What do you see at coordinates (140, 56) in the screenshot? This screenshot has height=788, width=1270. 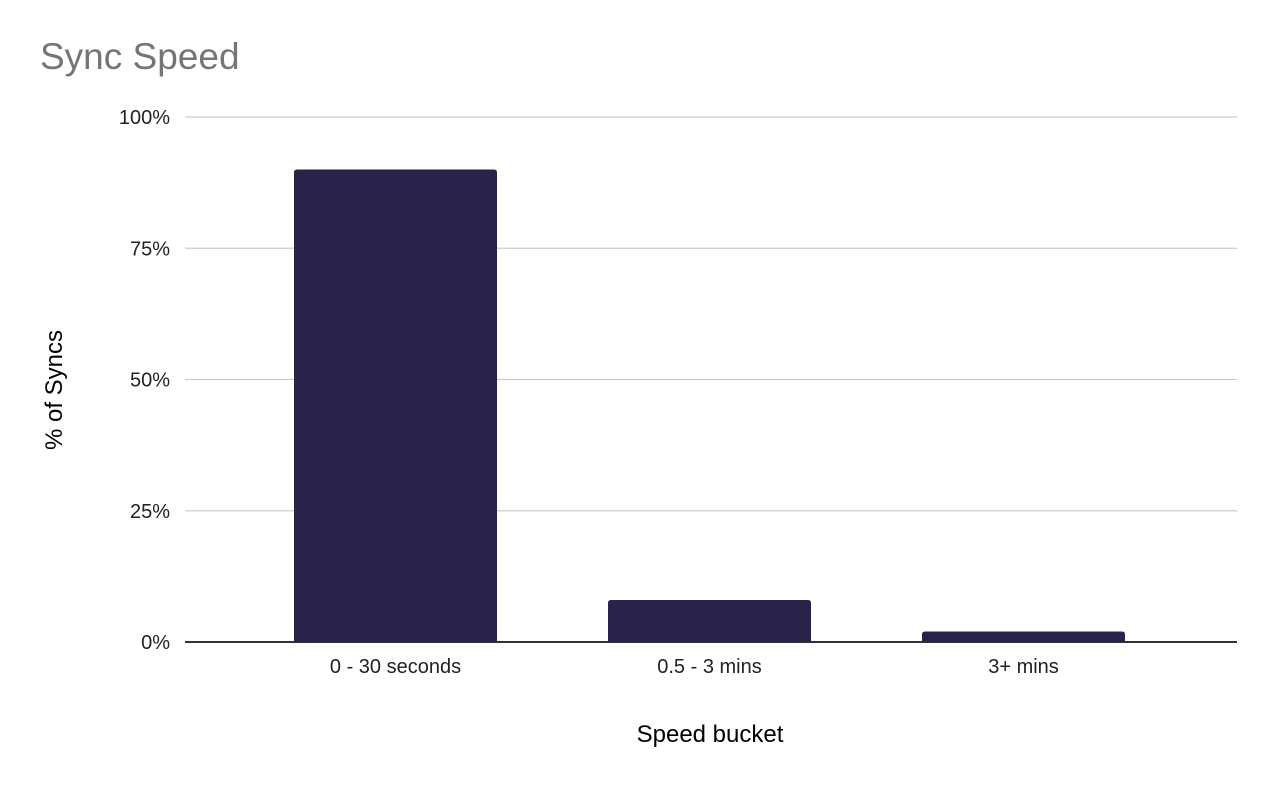 I see `chart-title: Sync Speed` at bounding box center [140, 56].